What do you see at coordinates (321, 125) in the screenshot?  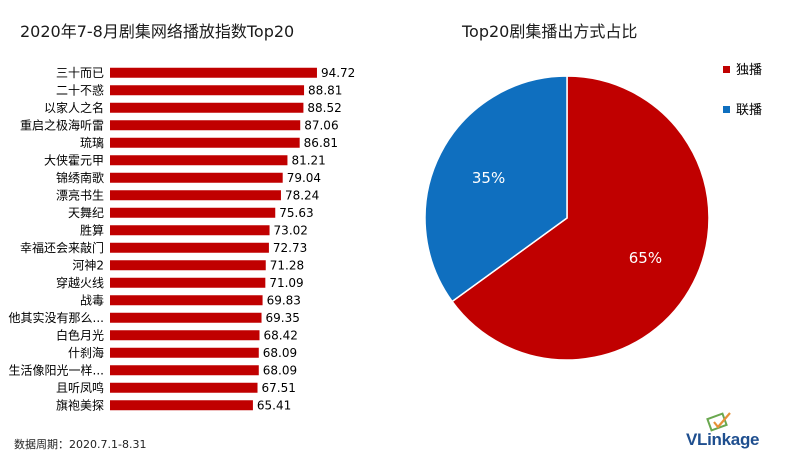 I see `value-label: 87.06` at bounding box center [321, 125].